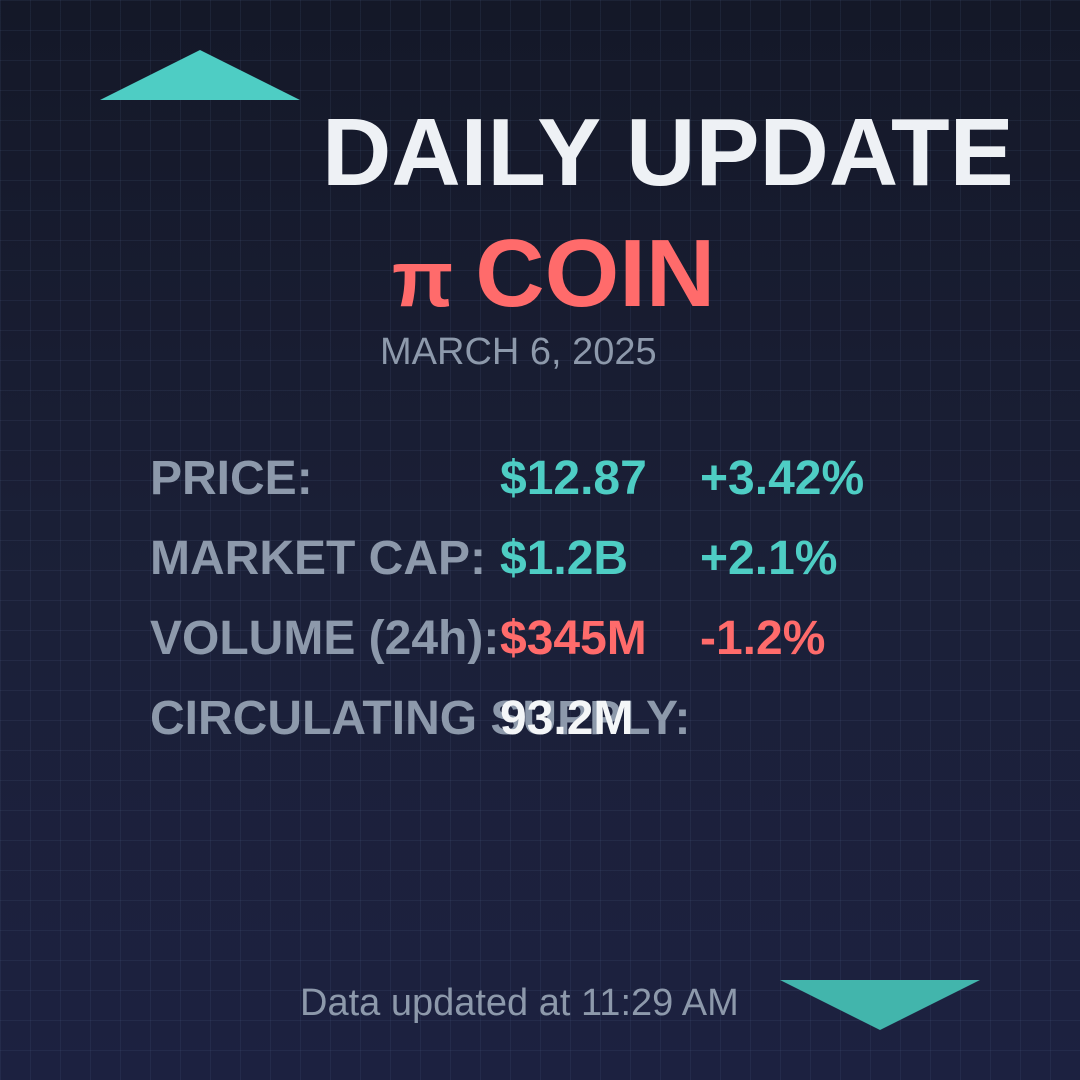 This screenshot has height=1080, width=1080. Describe the element at coordinates (782, 478) in the screenshot. I see `price-change: +3.42%` at that location.